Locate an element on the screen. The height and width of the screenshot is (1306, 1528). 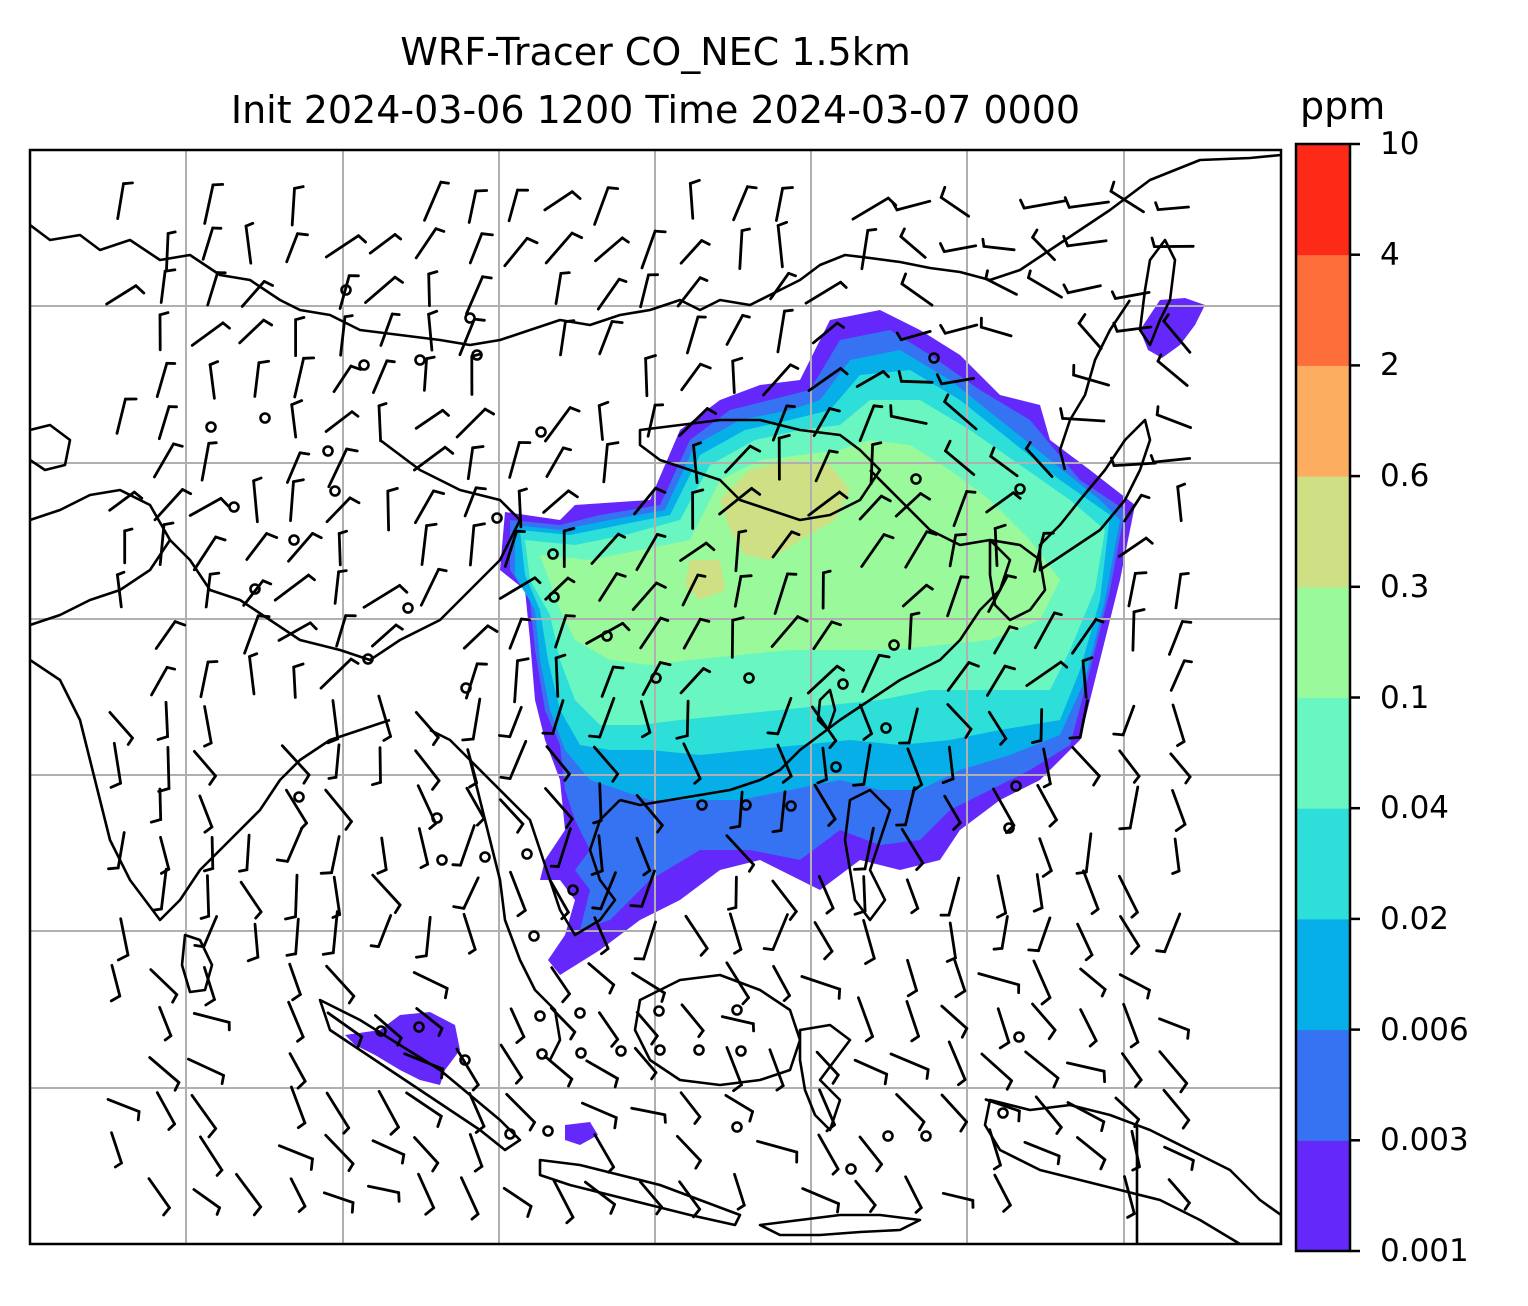
coast-philippines is located at coordinates (867, 855).